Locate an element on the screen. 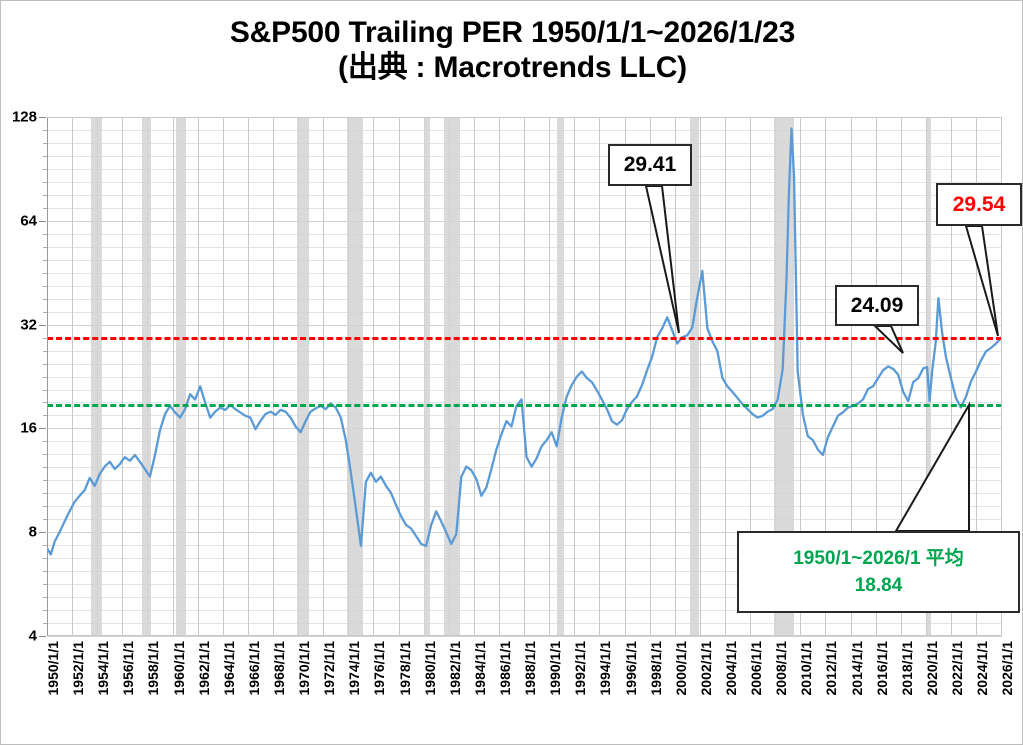  x-axis-tick-label: 1998/1/1 is located at coordinates (655, 668).